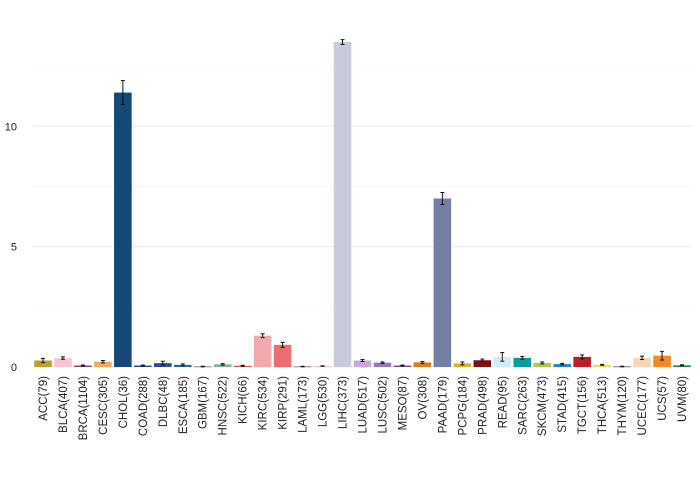 The image size is (700, 480). Describe the element at coordinates (14, 248) in the screenshot. I see `y-tick-label: 5` at that location.